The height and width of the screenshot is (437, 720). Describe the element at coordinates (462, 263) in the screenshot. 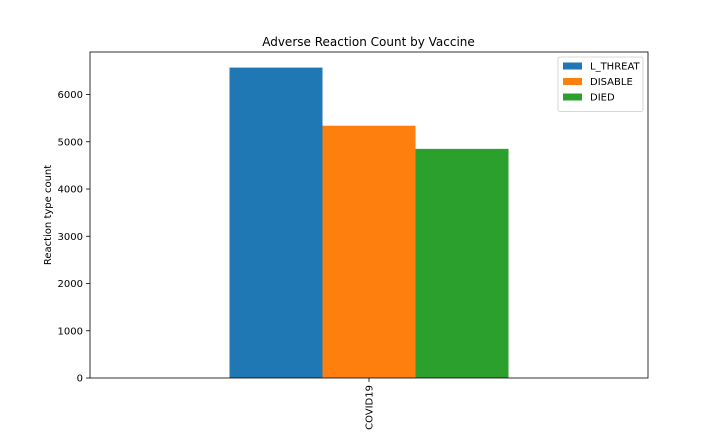

I see `bar-died` at that location.